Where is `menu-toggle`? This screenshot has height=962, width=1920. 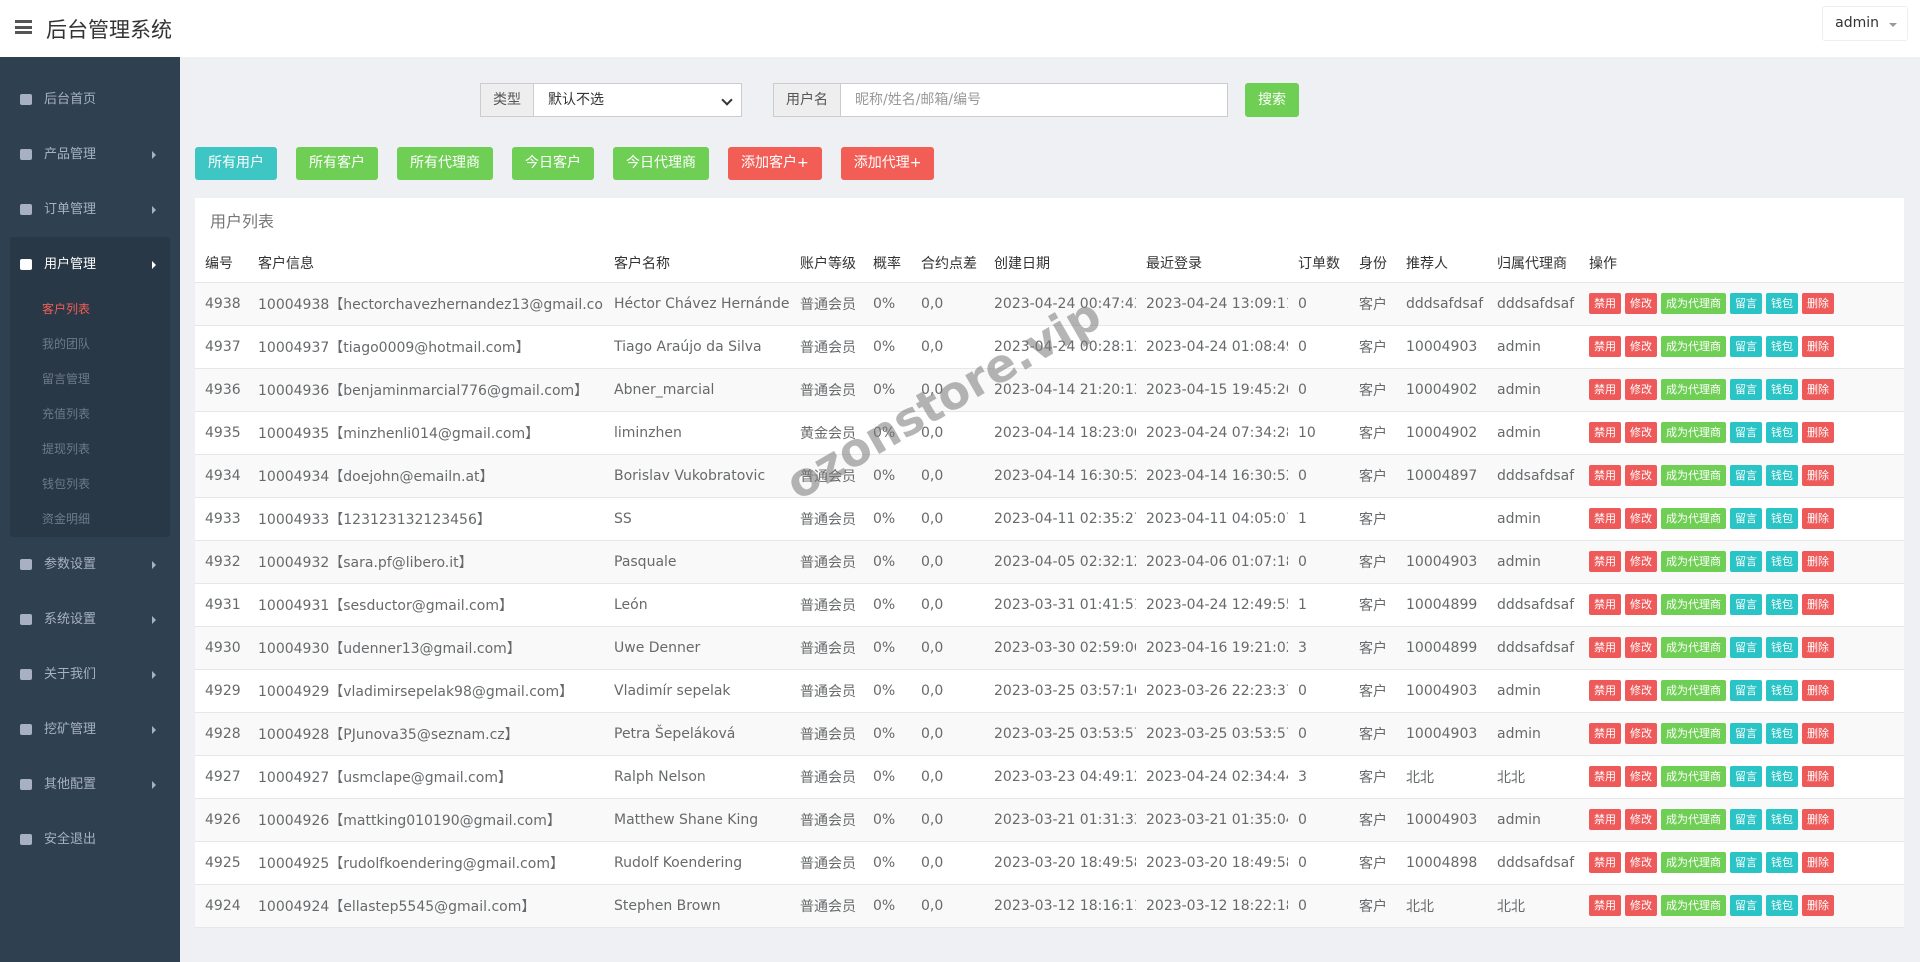 menu-toggle is located at coordinates (23, 27).